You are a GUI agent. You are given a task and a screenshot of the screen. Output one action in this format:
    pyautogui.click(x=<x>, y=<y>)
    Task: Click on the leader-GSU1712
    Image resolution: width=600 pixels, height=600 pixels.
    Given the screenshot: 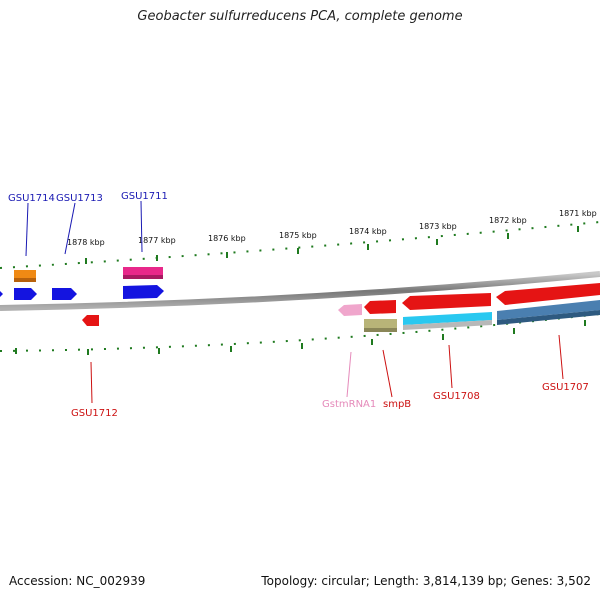 What is the action you would take?
    pyautogui.click(x=91, y=382)
    